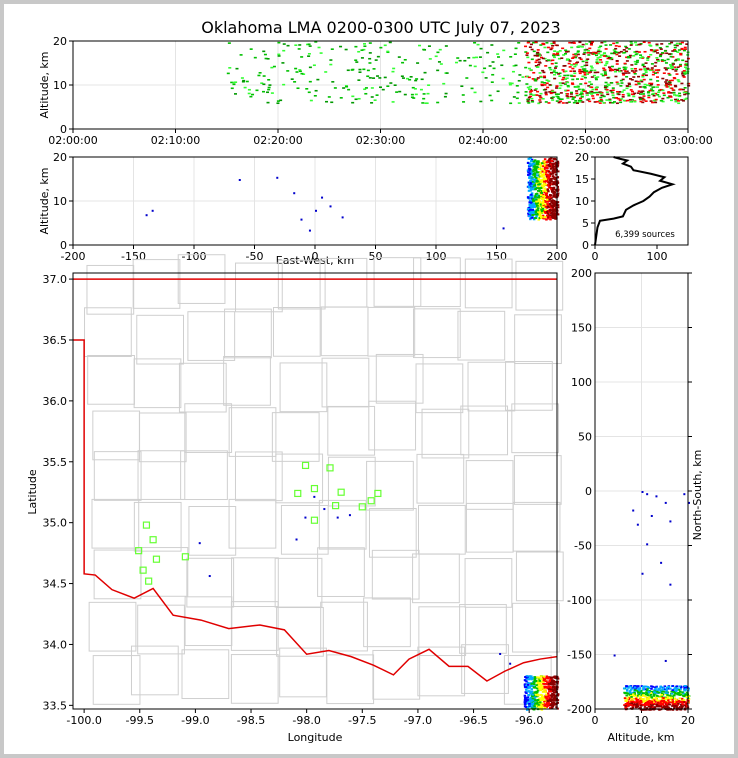 The width and height of the screenshot is (738, 758). I want to click on time-altitude-ylabel: Altitude, km, so click(44, 84).